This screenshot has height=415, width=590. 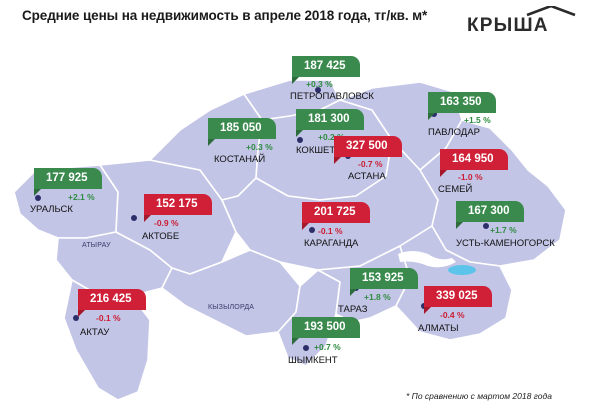 I want to click on lake-balkhash, so click(x=427, y=259).